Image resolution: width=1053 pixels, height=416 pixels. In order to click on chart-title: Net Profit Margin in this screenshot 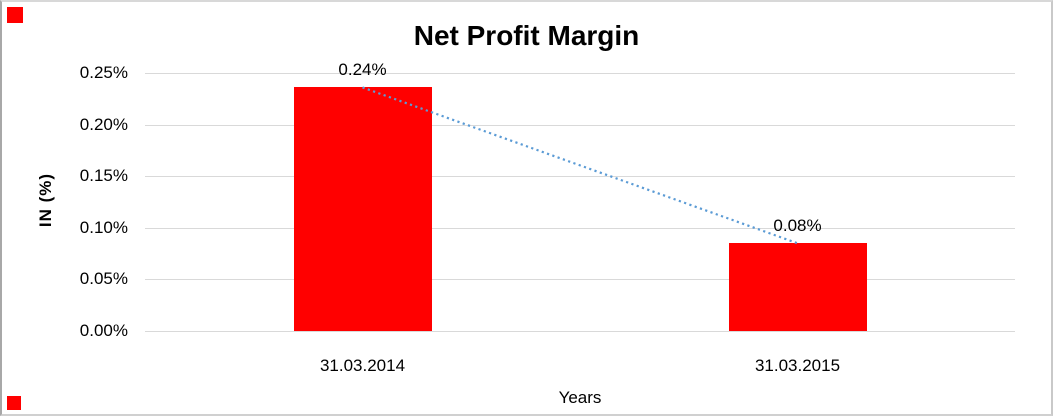, I will do `click(526, 35)`.